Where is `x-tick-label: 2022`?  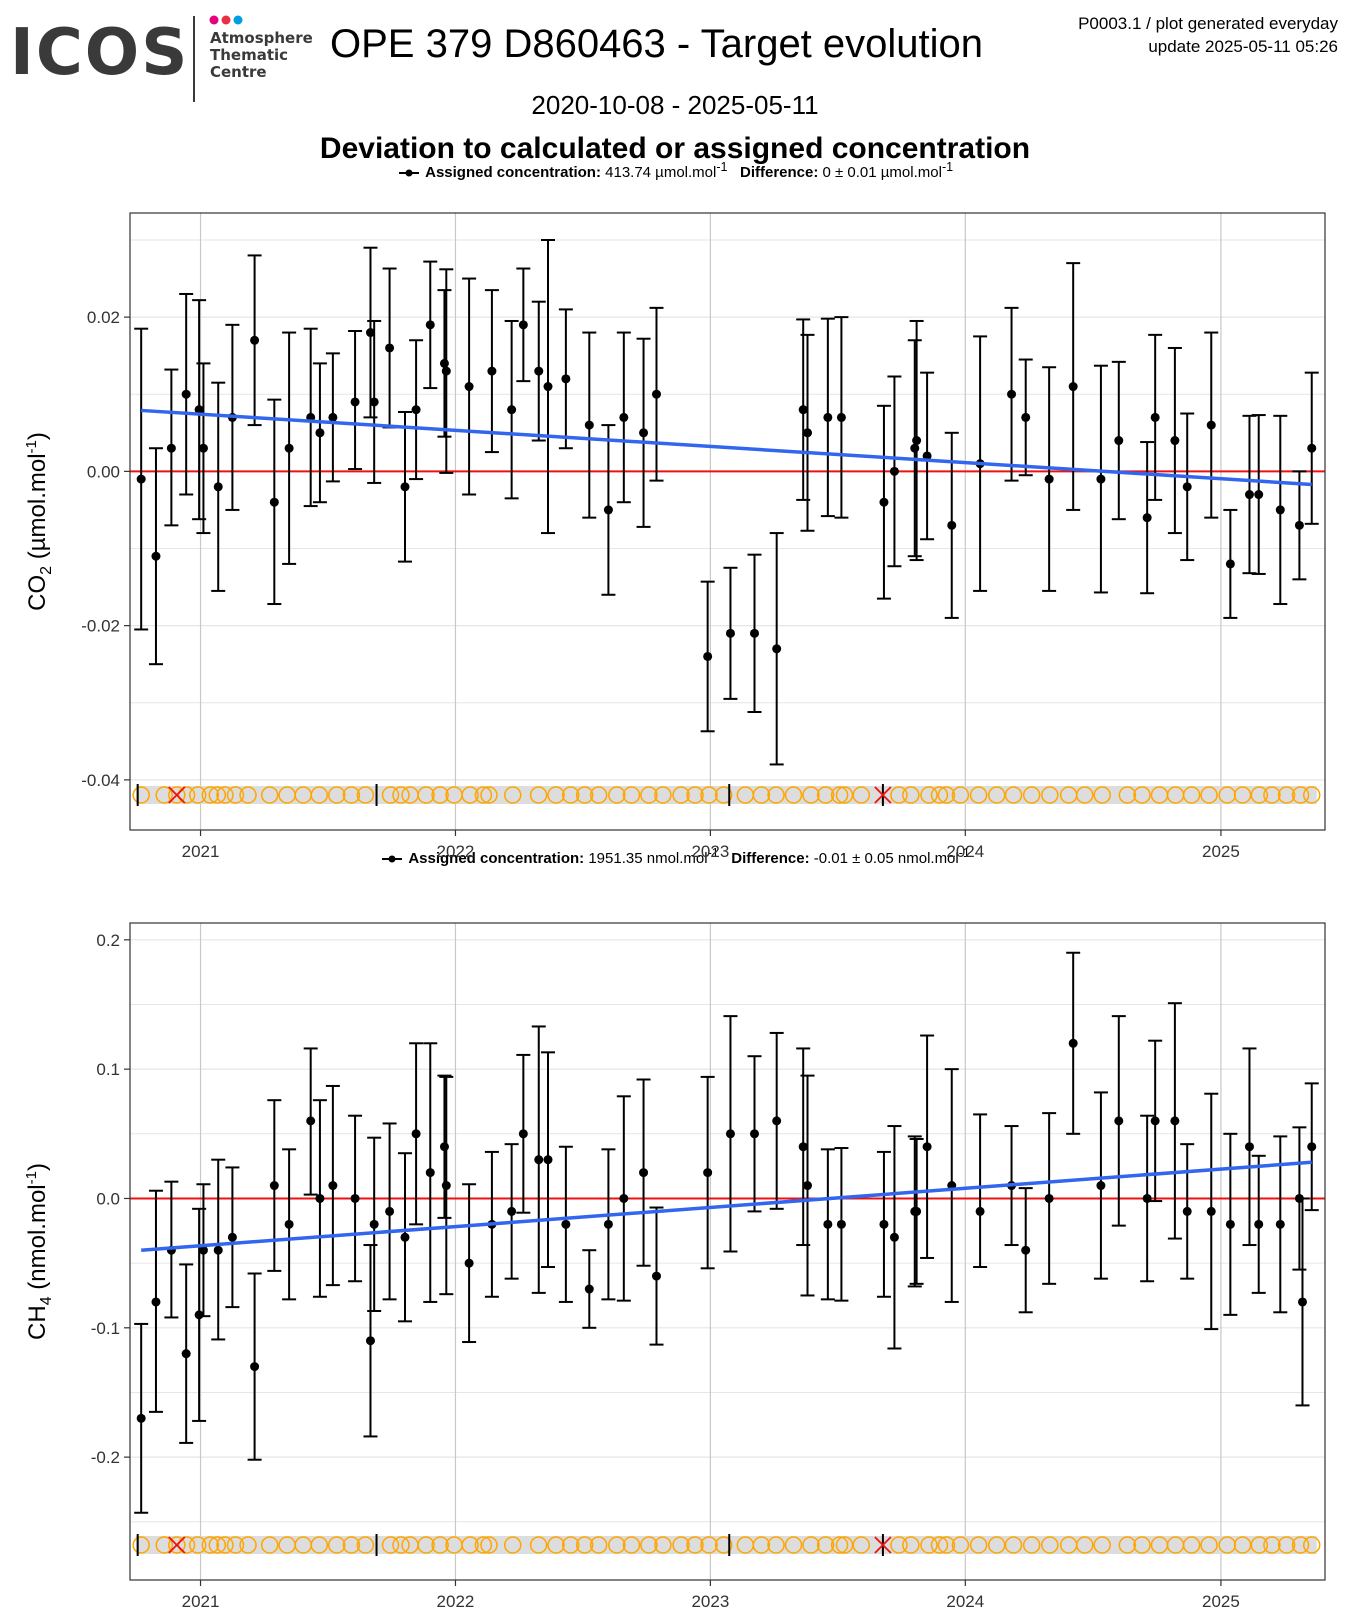 x-tick-label: 2022 is located at coordinates (456, 1601).